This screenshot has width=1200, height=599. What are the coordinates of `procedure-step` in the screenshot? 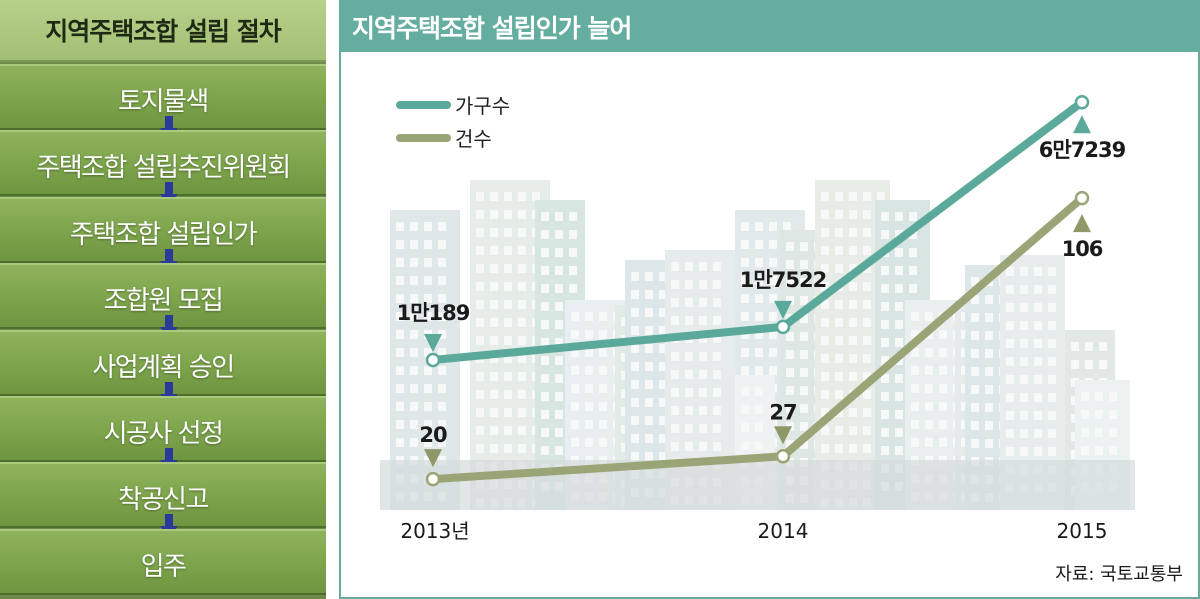 It's located at (163, 561).